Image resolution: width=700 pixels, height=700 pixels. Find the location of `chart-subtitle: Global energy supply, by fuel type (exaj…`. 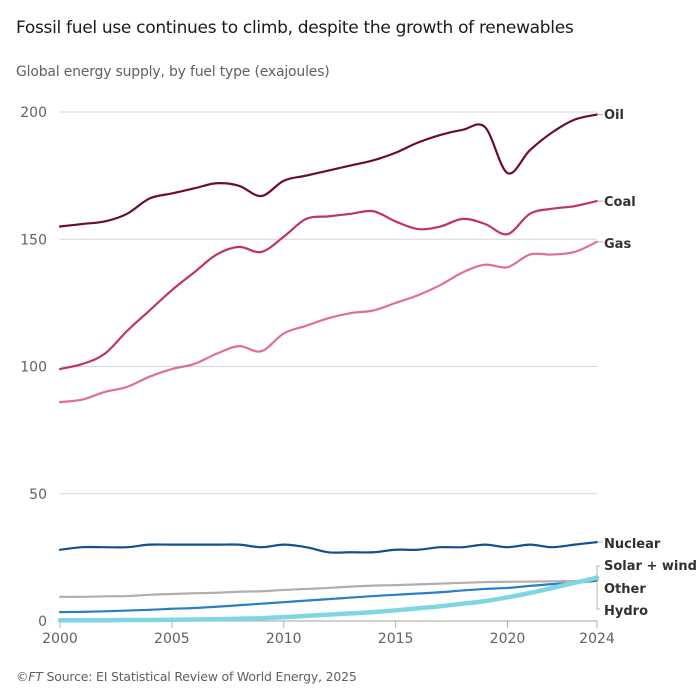

chart-subtitle: Global energy supply, by fuel type (exaj… is located at coordinates (173, 72).